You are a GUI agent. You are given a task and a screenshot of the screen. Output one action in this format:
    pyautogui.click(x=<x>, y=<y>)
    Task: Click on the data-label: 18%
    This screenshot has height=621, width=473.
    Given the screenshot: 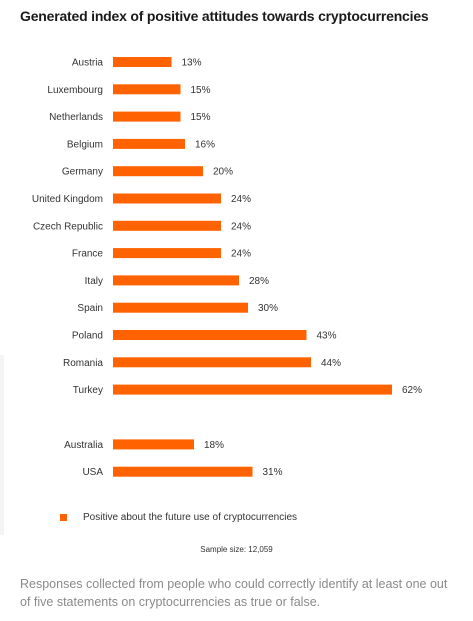 What is the action you would take?
    pyautogui.click(x=214, y=445)
    